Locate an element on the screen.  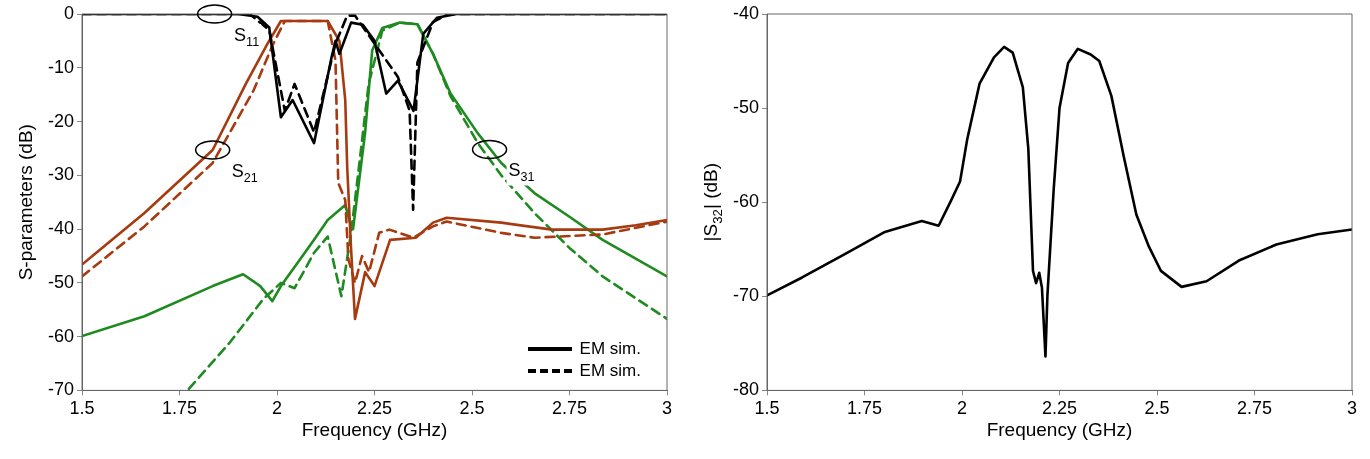
y-axis-title: |S32| (dB) is located at coordinates (713, 202).